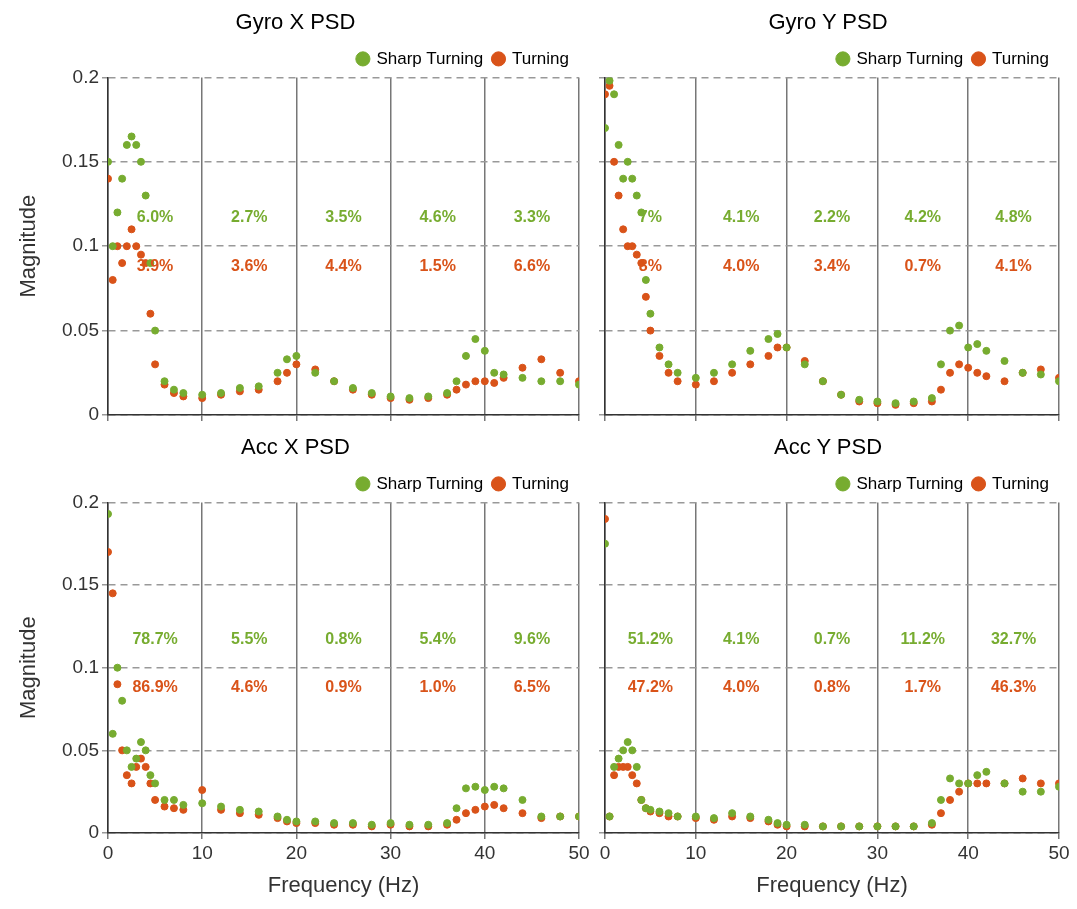 Image resolution: width=1077 pixels, height=909 pixels. I want to click on chart-title: Acc Y PSD, so click(828, 447).